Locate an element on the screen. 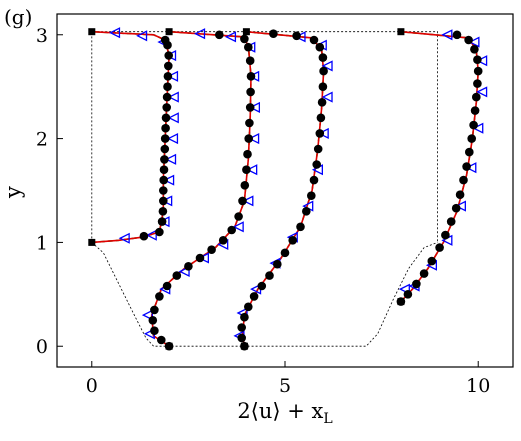  y-tick-label-0: 0 is located at coordinates (42, 347).